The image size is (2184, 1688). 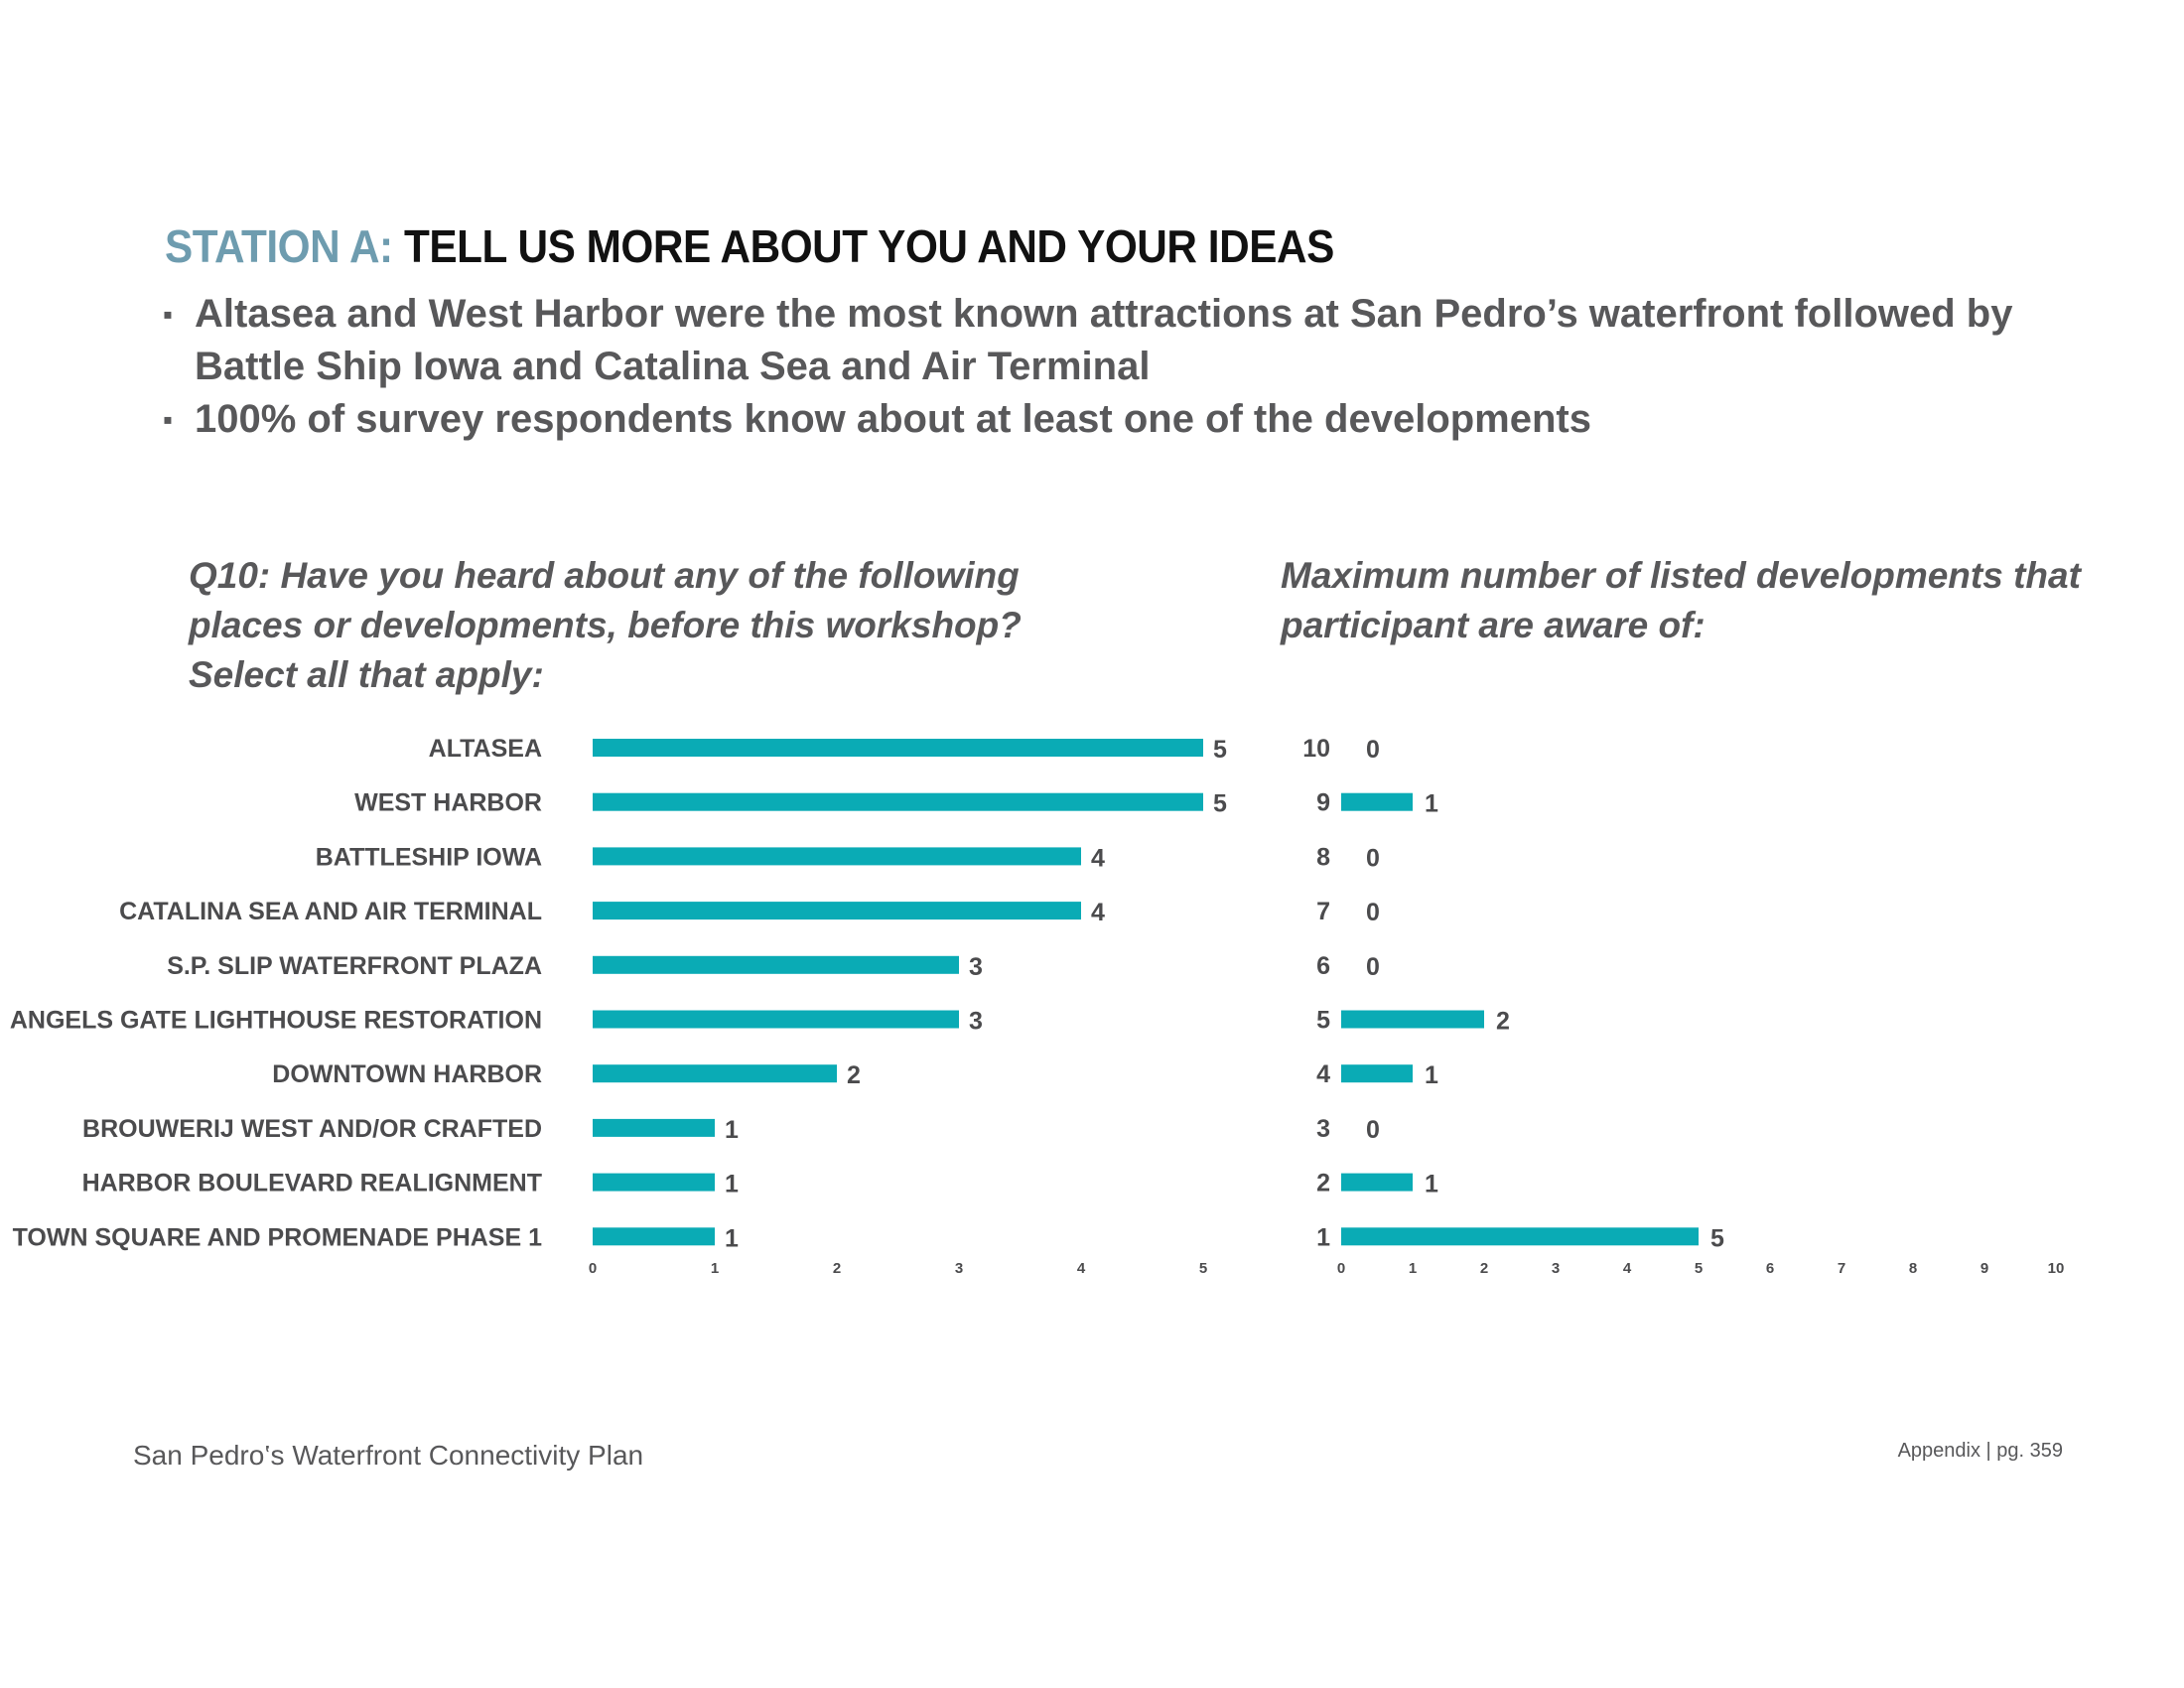 What do you see at coordinates (330, 911) in the screenshot?
I see `category-label: CATALINA SEA AND AIR TERMINAL` at bounding box center [330, 911].